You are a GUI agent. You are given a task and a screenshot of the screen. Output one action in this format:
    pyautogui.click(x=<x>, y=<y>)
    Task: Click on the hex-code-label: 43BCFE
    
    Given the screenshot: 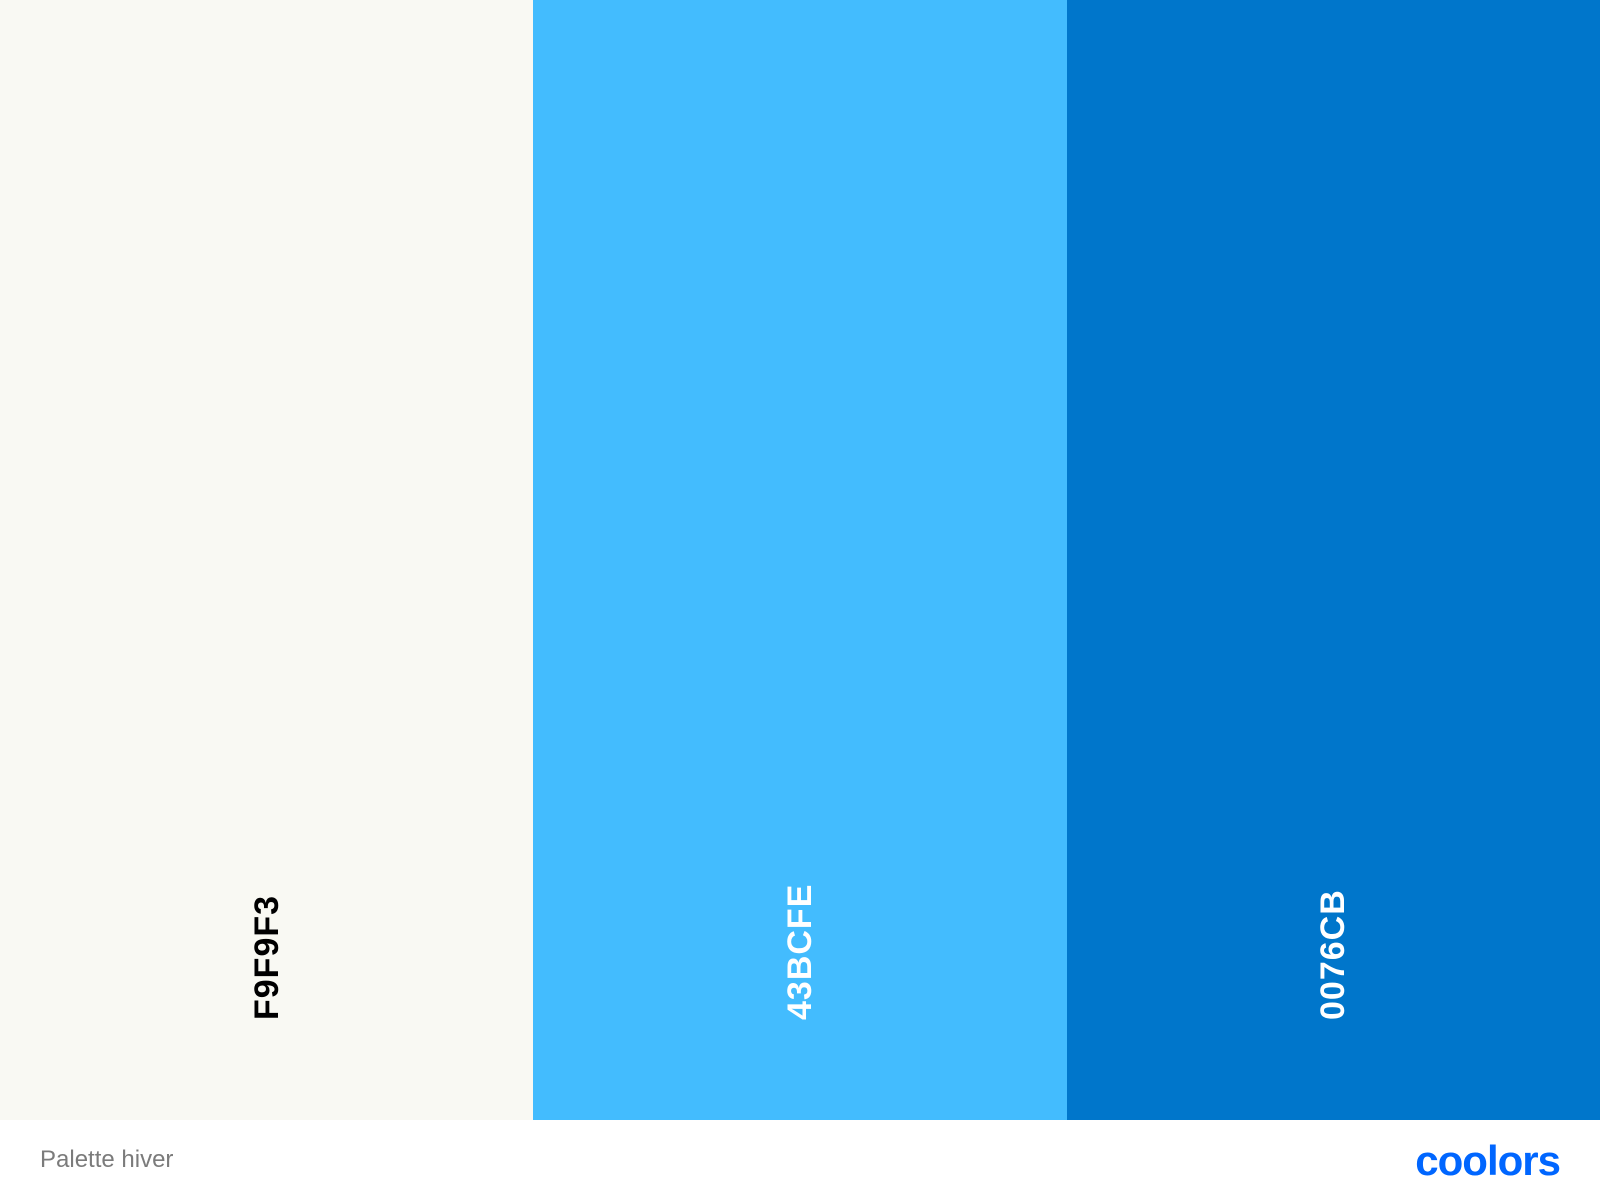 What is the action you would take?
    pyautogui.click(x=799, y=951)
    